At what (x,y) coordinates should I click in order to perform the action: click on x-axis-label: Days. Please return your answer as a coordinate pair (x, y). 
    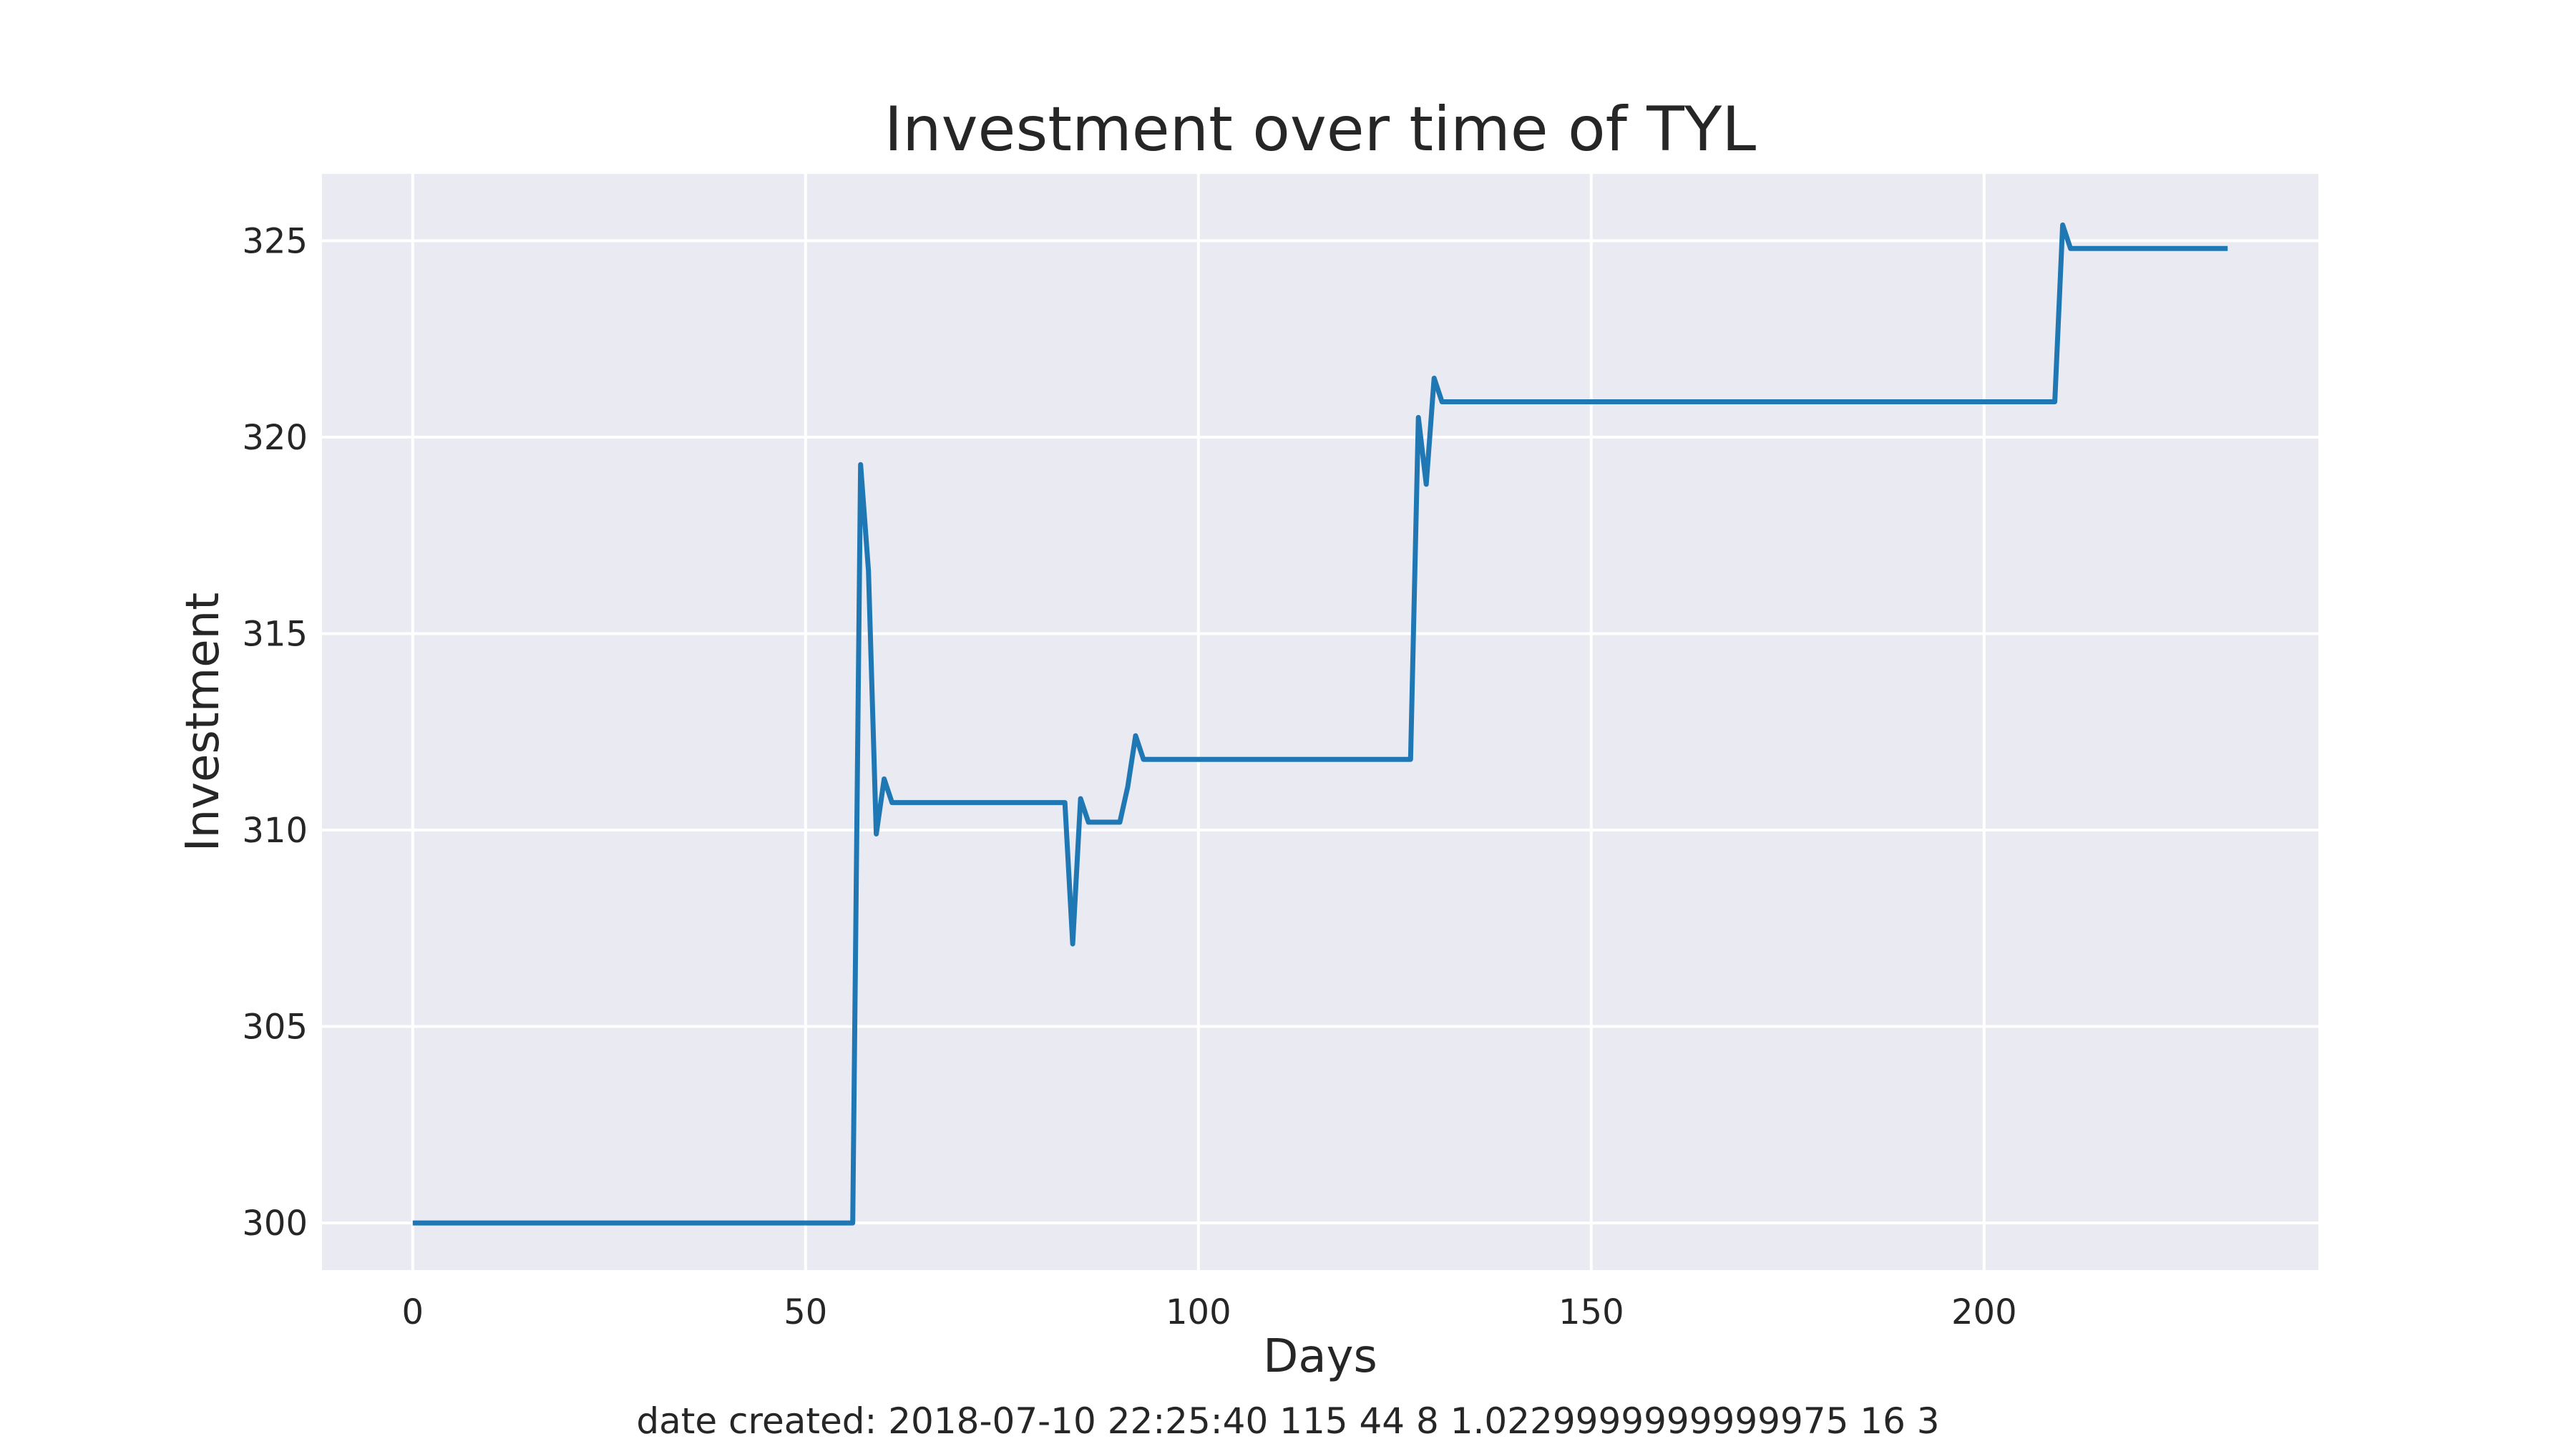
    Looking at the image, I should click on (1320, 1356).